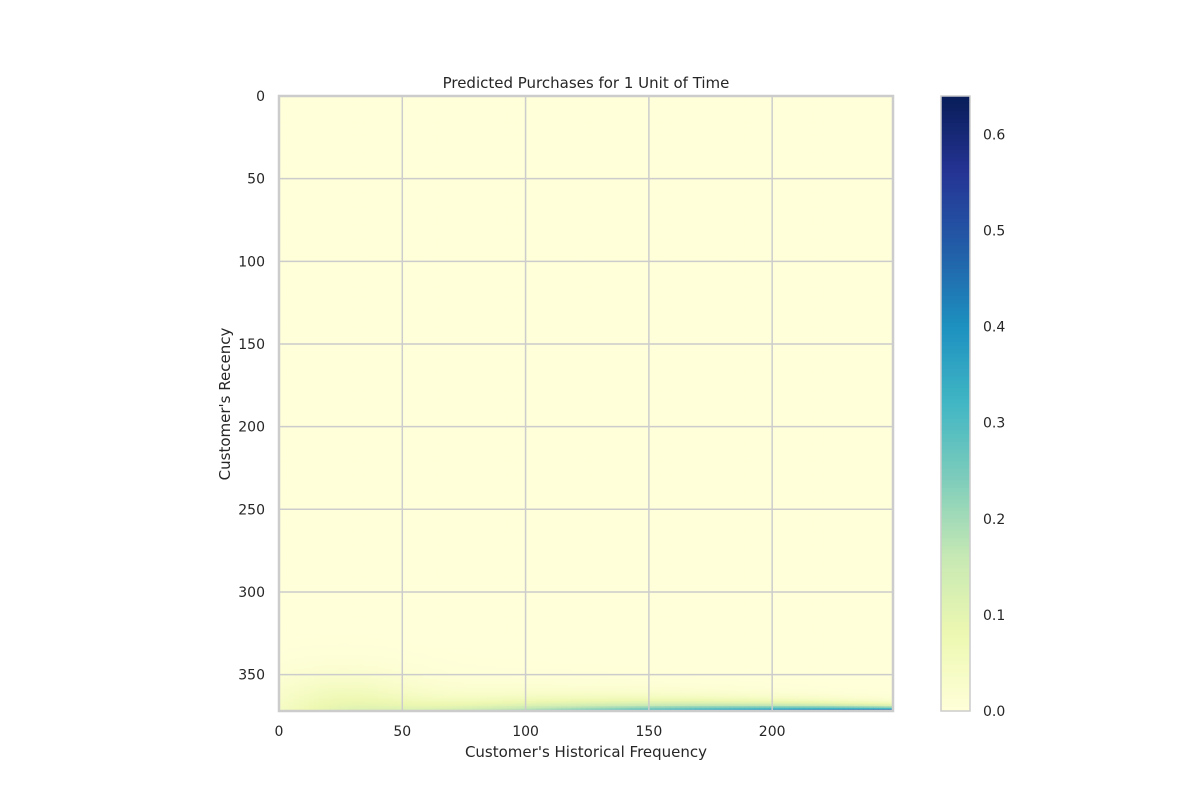  I want to click on chart-title: Predicted Purchases for 1 Unit of Time, so click(586, 83).